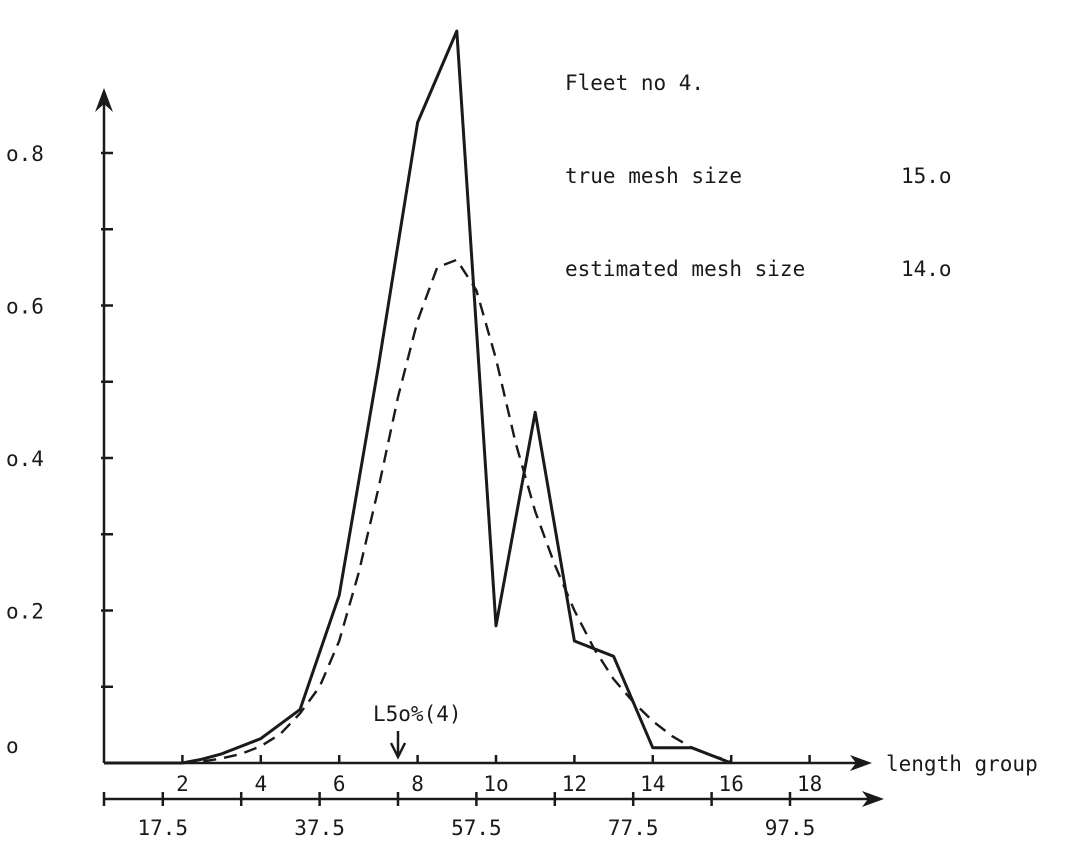 The height and width of the screenshot is (854, 1086). What do you see at coordinates (926, 176) in the screenshot?
I see `true-mesh-value: 15.o` at bounding box center [926, 176].